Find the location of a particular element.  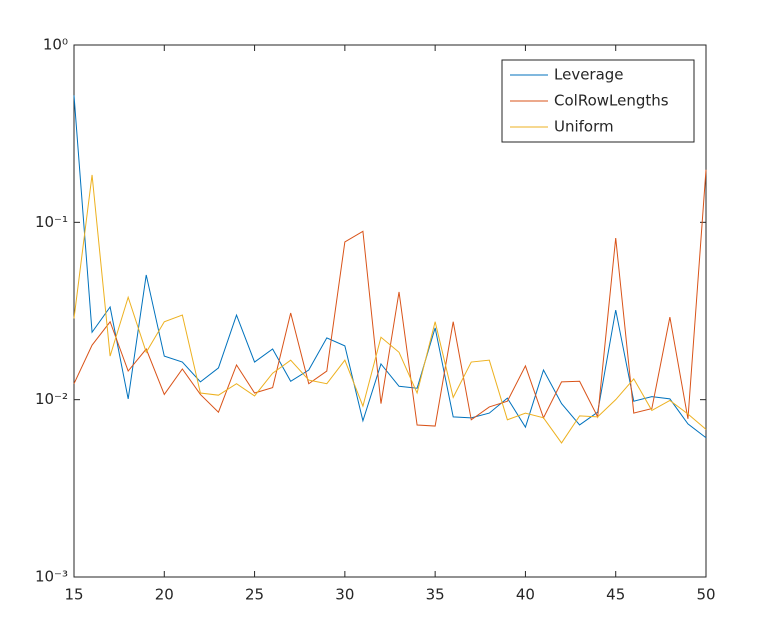

legend: Leverage ColRowLengths Uniform is located at coordinates (598, 101).